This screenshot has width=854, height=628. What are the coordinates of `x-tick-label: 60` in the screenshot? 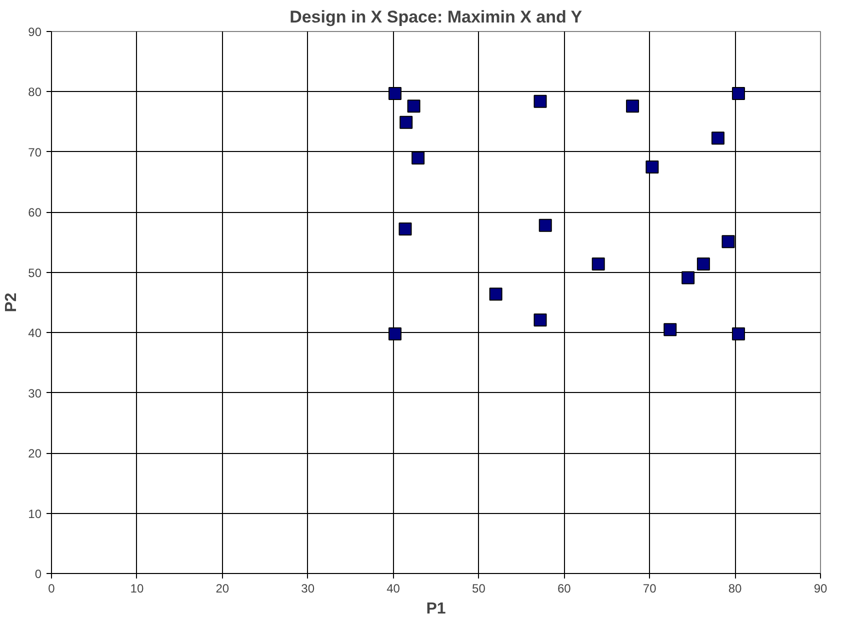 It's located at (564, 589).